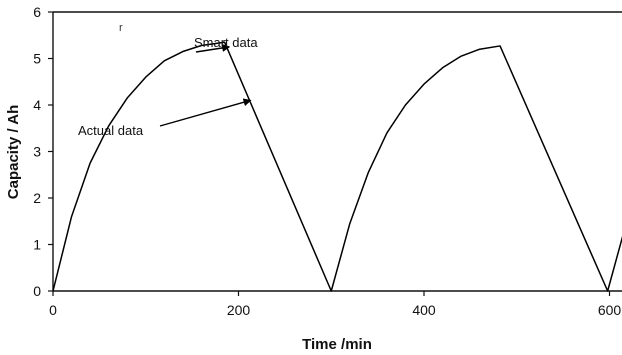 This screenshot has width=622, height=355. What do you see at coordinates (37, 12) in the screenshot?
I see `y-tick-label: 6` at bounding box center [37, 12].